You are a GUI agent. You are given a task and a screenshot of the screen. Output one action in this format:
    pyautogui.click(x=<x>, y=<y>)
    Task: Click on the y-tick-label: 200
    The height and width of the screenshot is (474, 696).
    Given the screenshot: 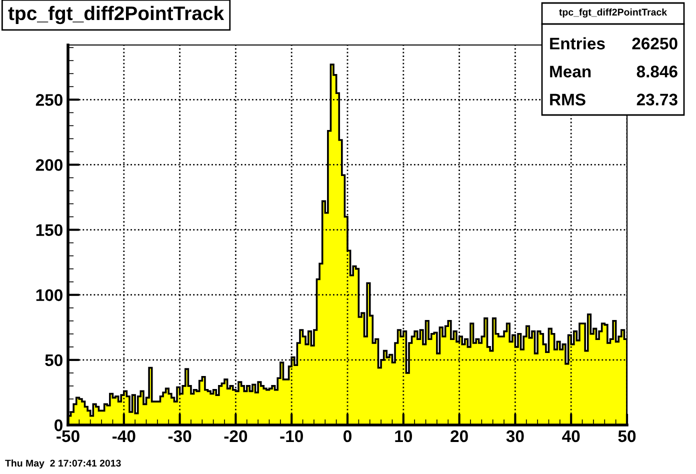 What is the action you would take?
    pyautogui.click(x=49, y=165)
    